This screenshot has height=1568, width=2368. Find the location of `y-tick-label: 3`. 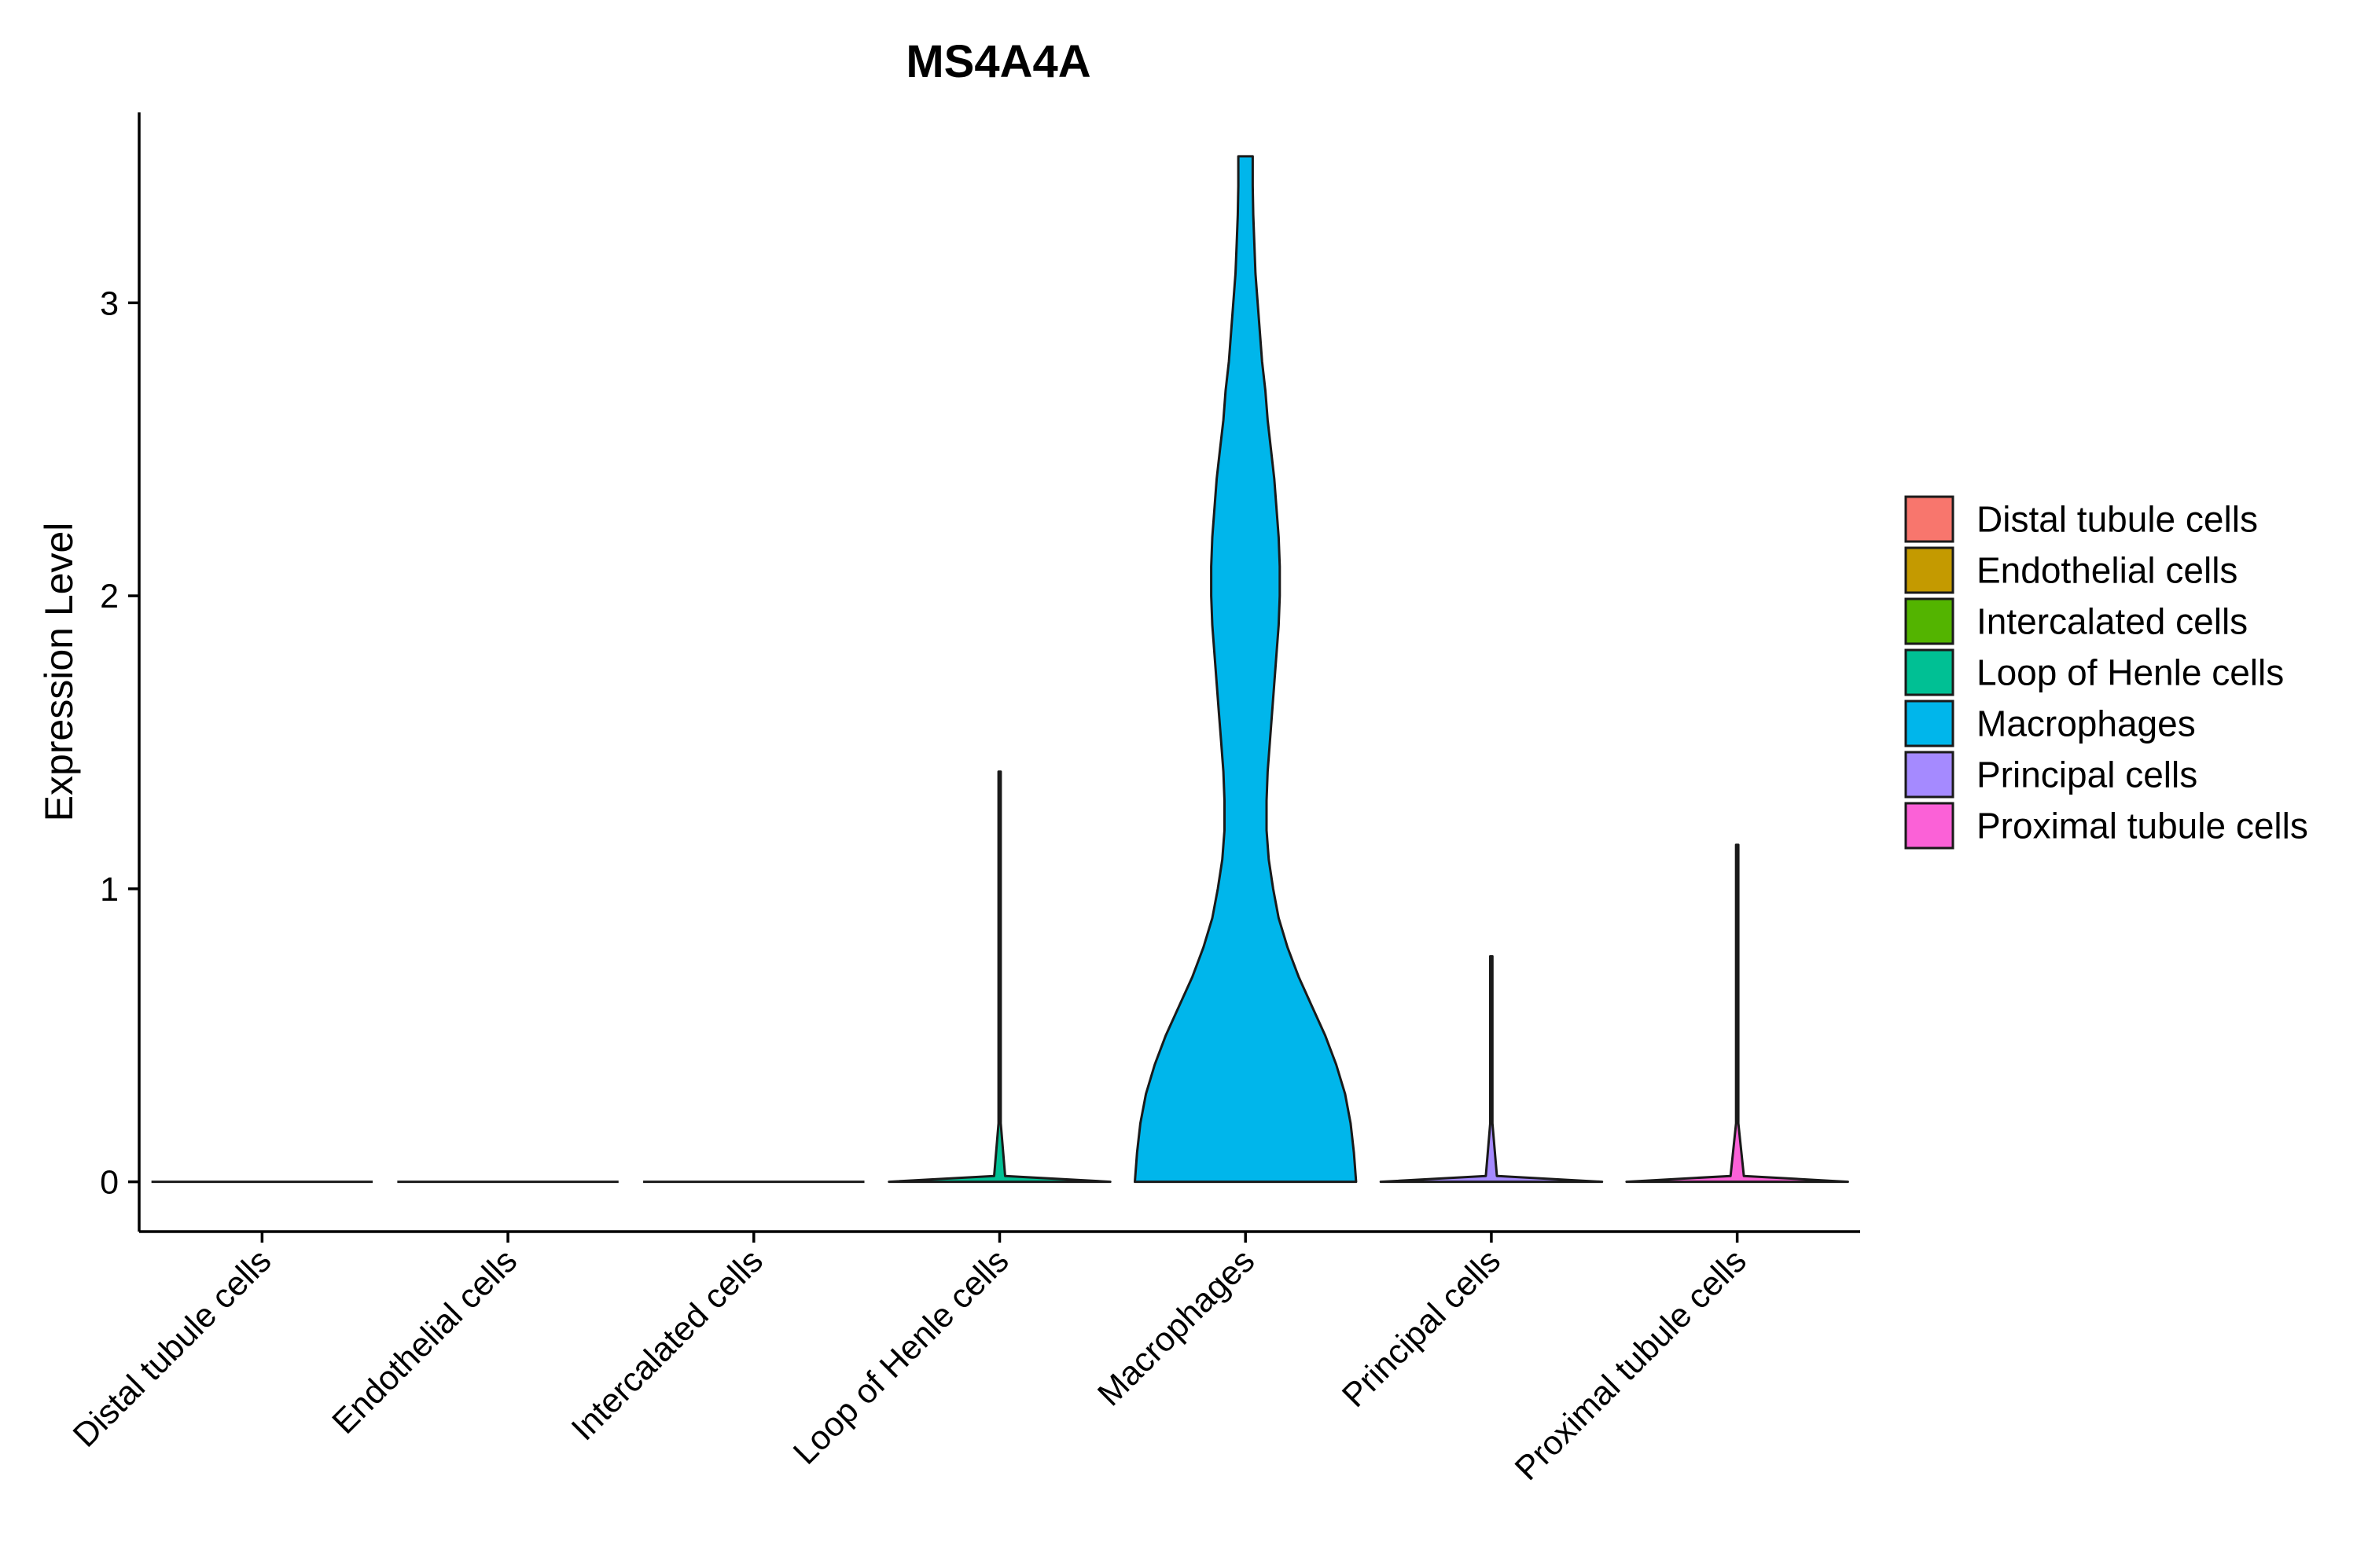

y-tick-label: 3 is located at coordinates (109, 303).